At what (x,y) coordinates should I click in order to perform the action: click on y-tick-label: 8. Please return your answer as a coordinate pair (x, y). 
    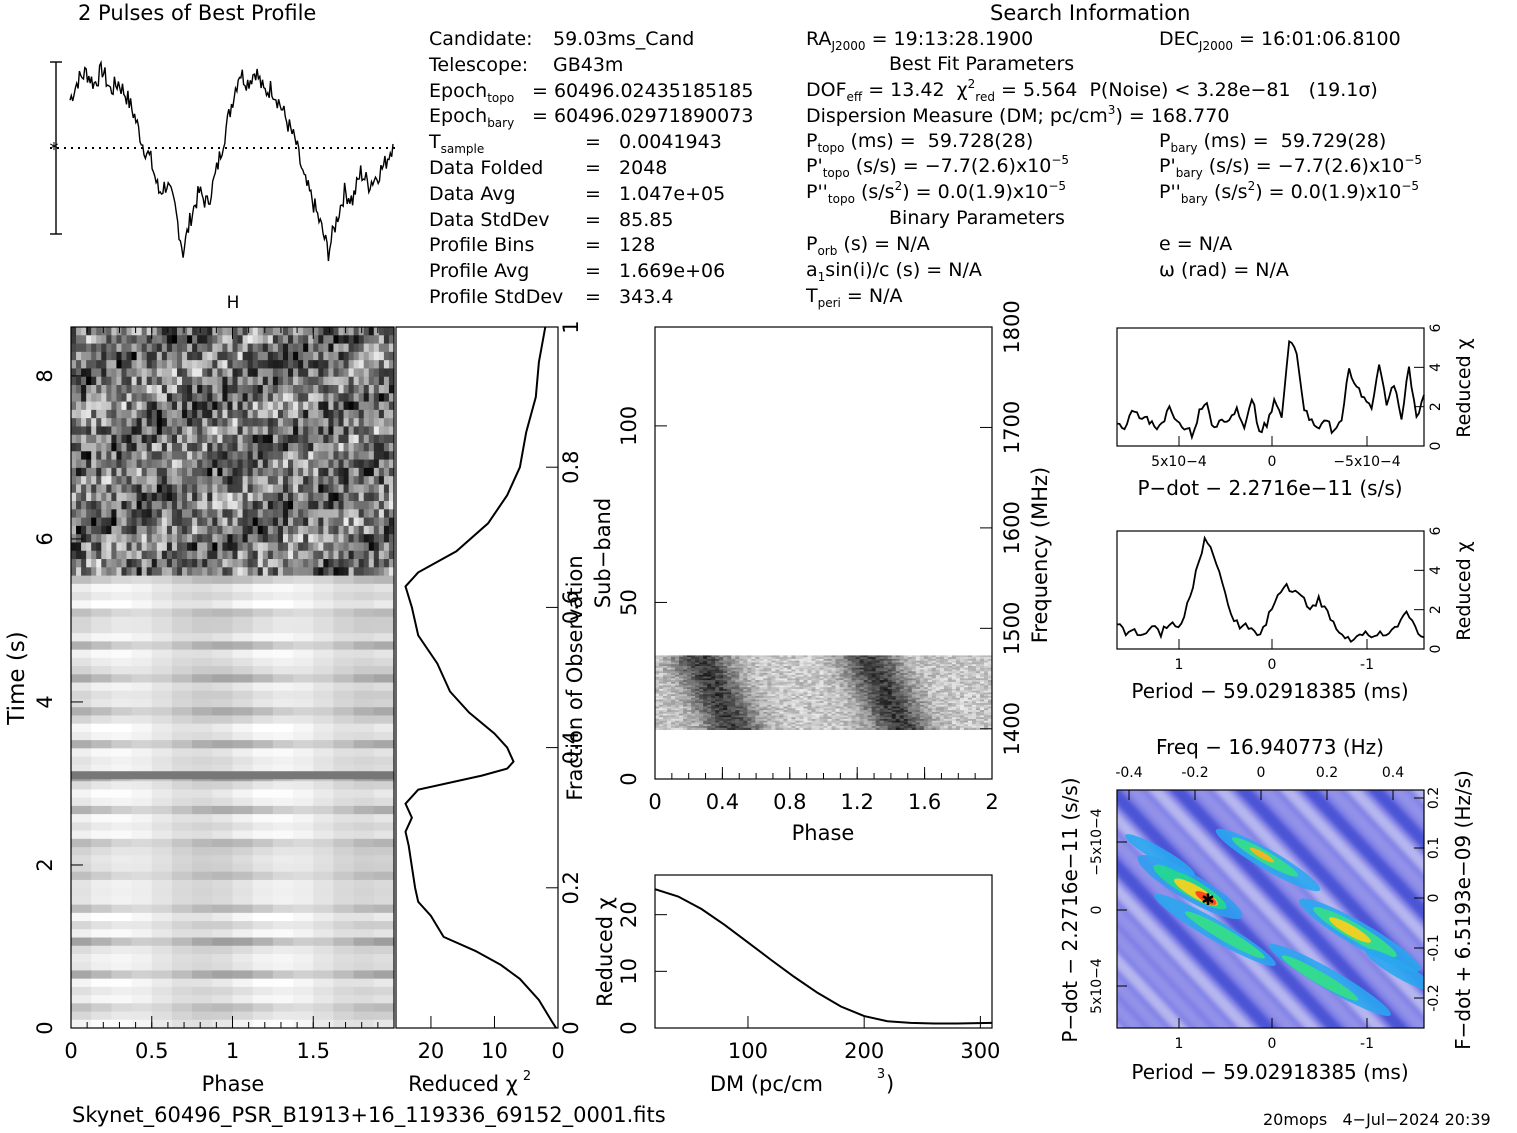
    Looking at the image, I should click on (45, 375).